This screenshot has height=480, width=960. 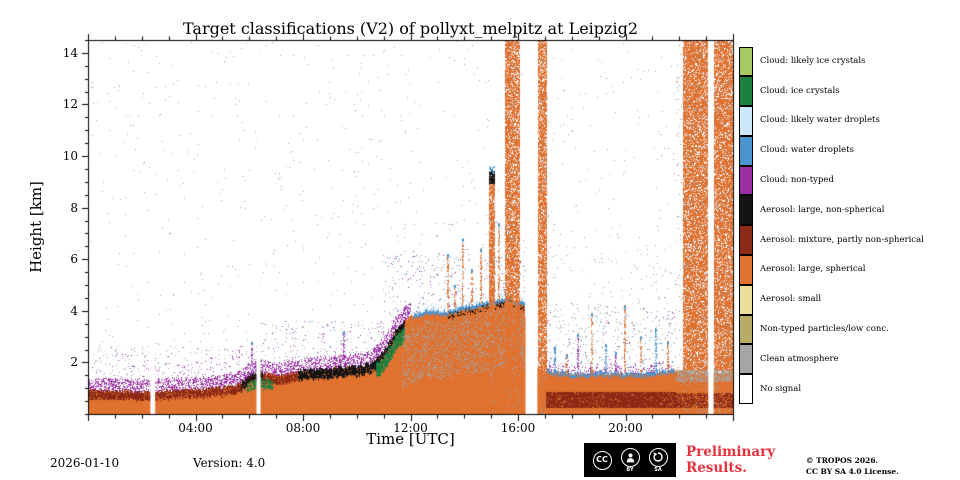 I want to click on legend-item: Cloud: likely ice crystals, so click(x=831, y=61).